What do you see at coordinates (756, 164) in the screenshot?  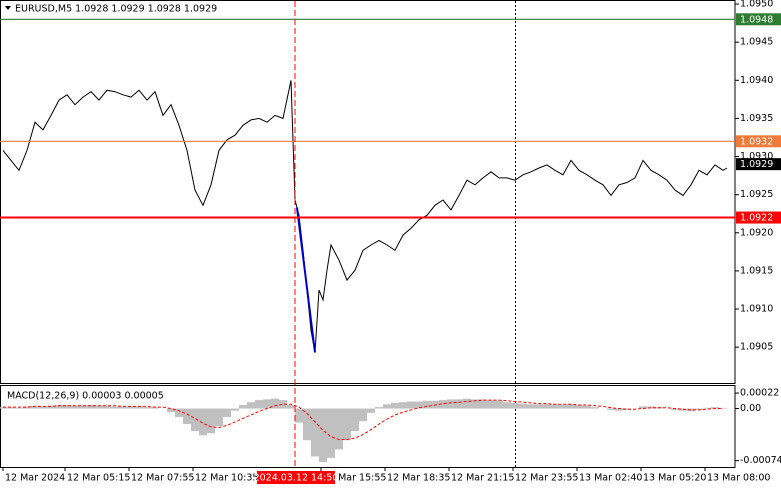 I see `last-price-label: 1.0929` at bounding box center [756, 164].